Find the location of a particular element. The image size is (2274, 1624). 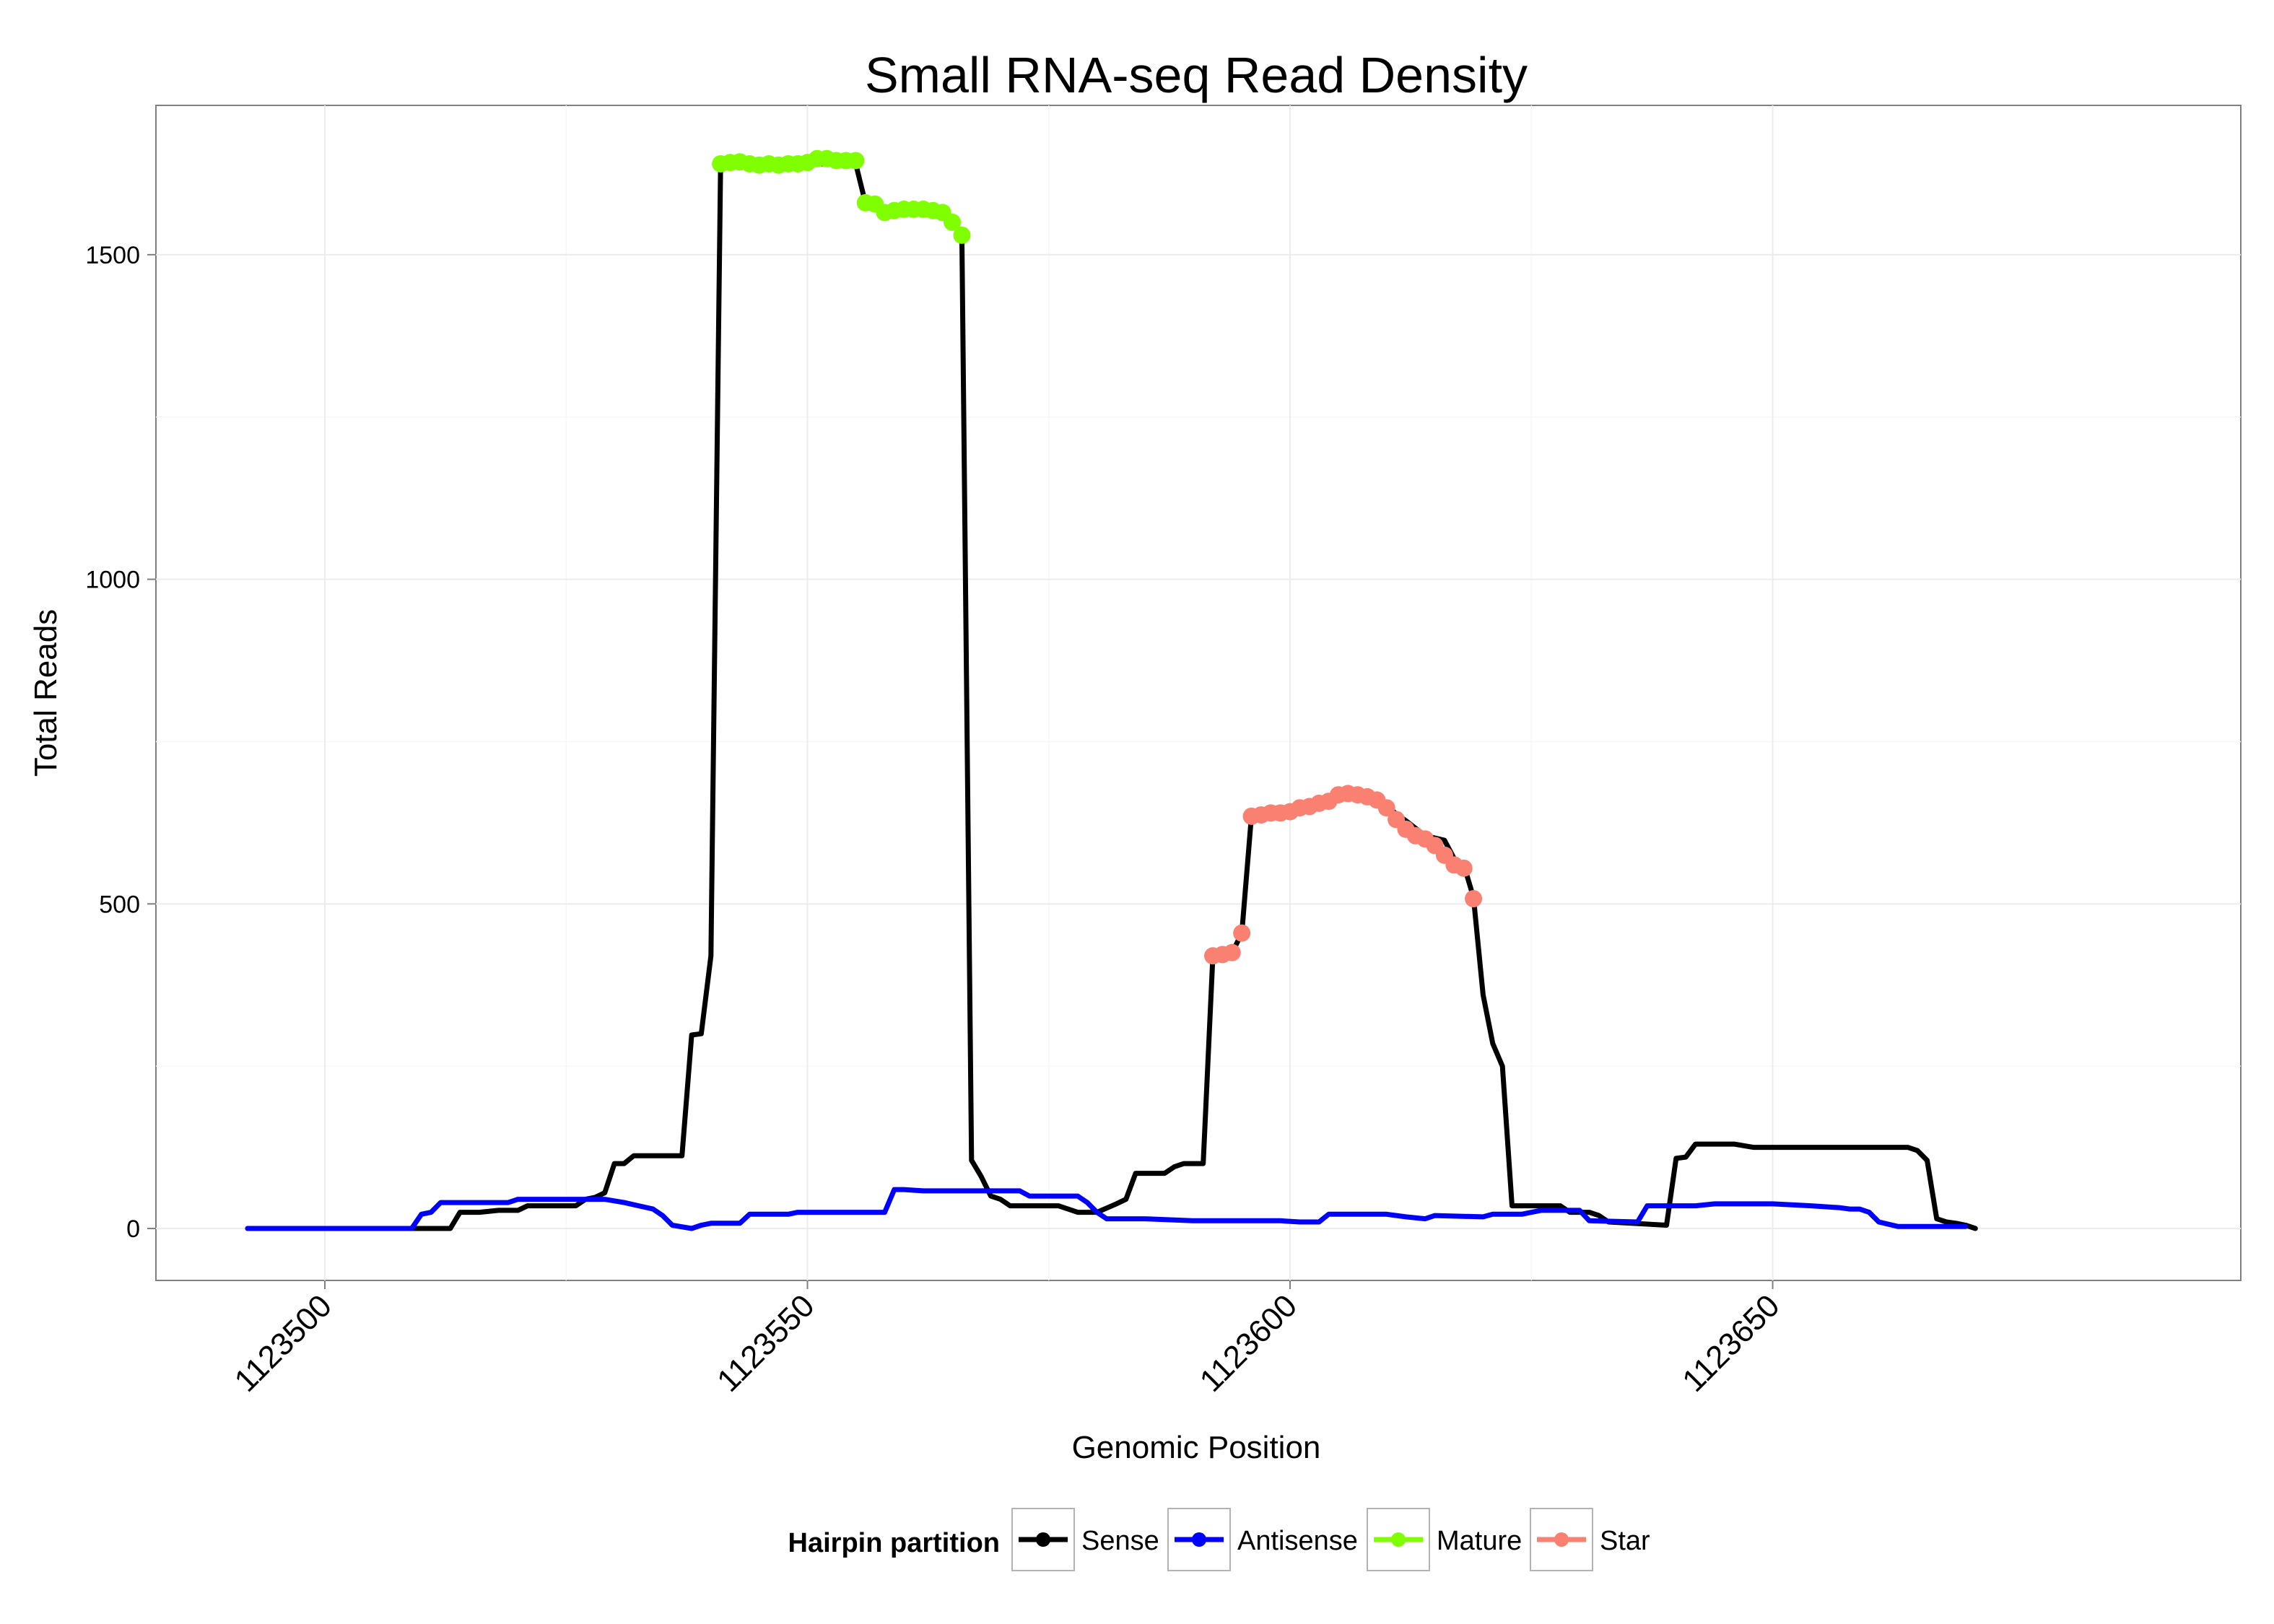

x-tick-label: 1123500 is located at coordinates (283, 1343).